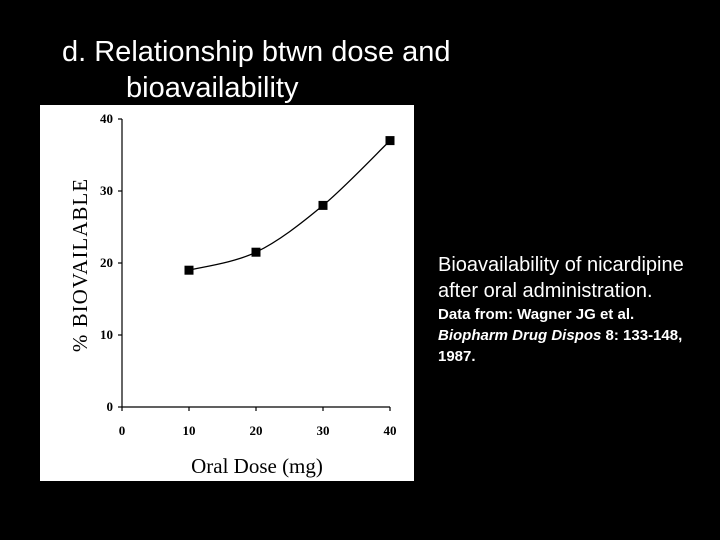  I want to click on slide-title-line2: bioavailability, so click(212, 88).